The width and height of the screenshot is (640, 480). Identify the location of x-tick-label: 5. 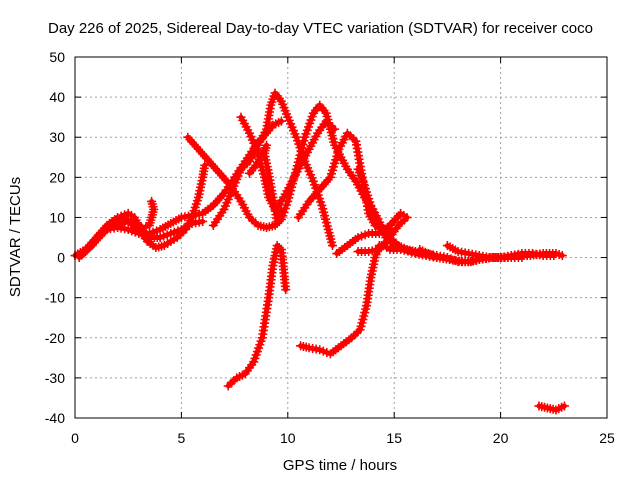
(182, 438).